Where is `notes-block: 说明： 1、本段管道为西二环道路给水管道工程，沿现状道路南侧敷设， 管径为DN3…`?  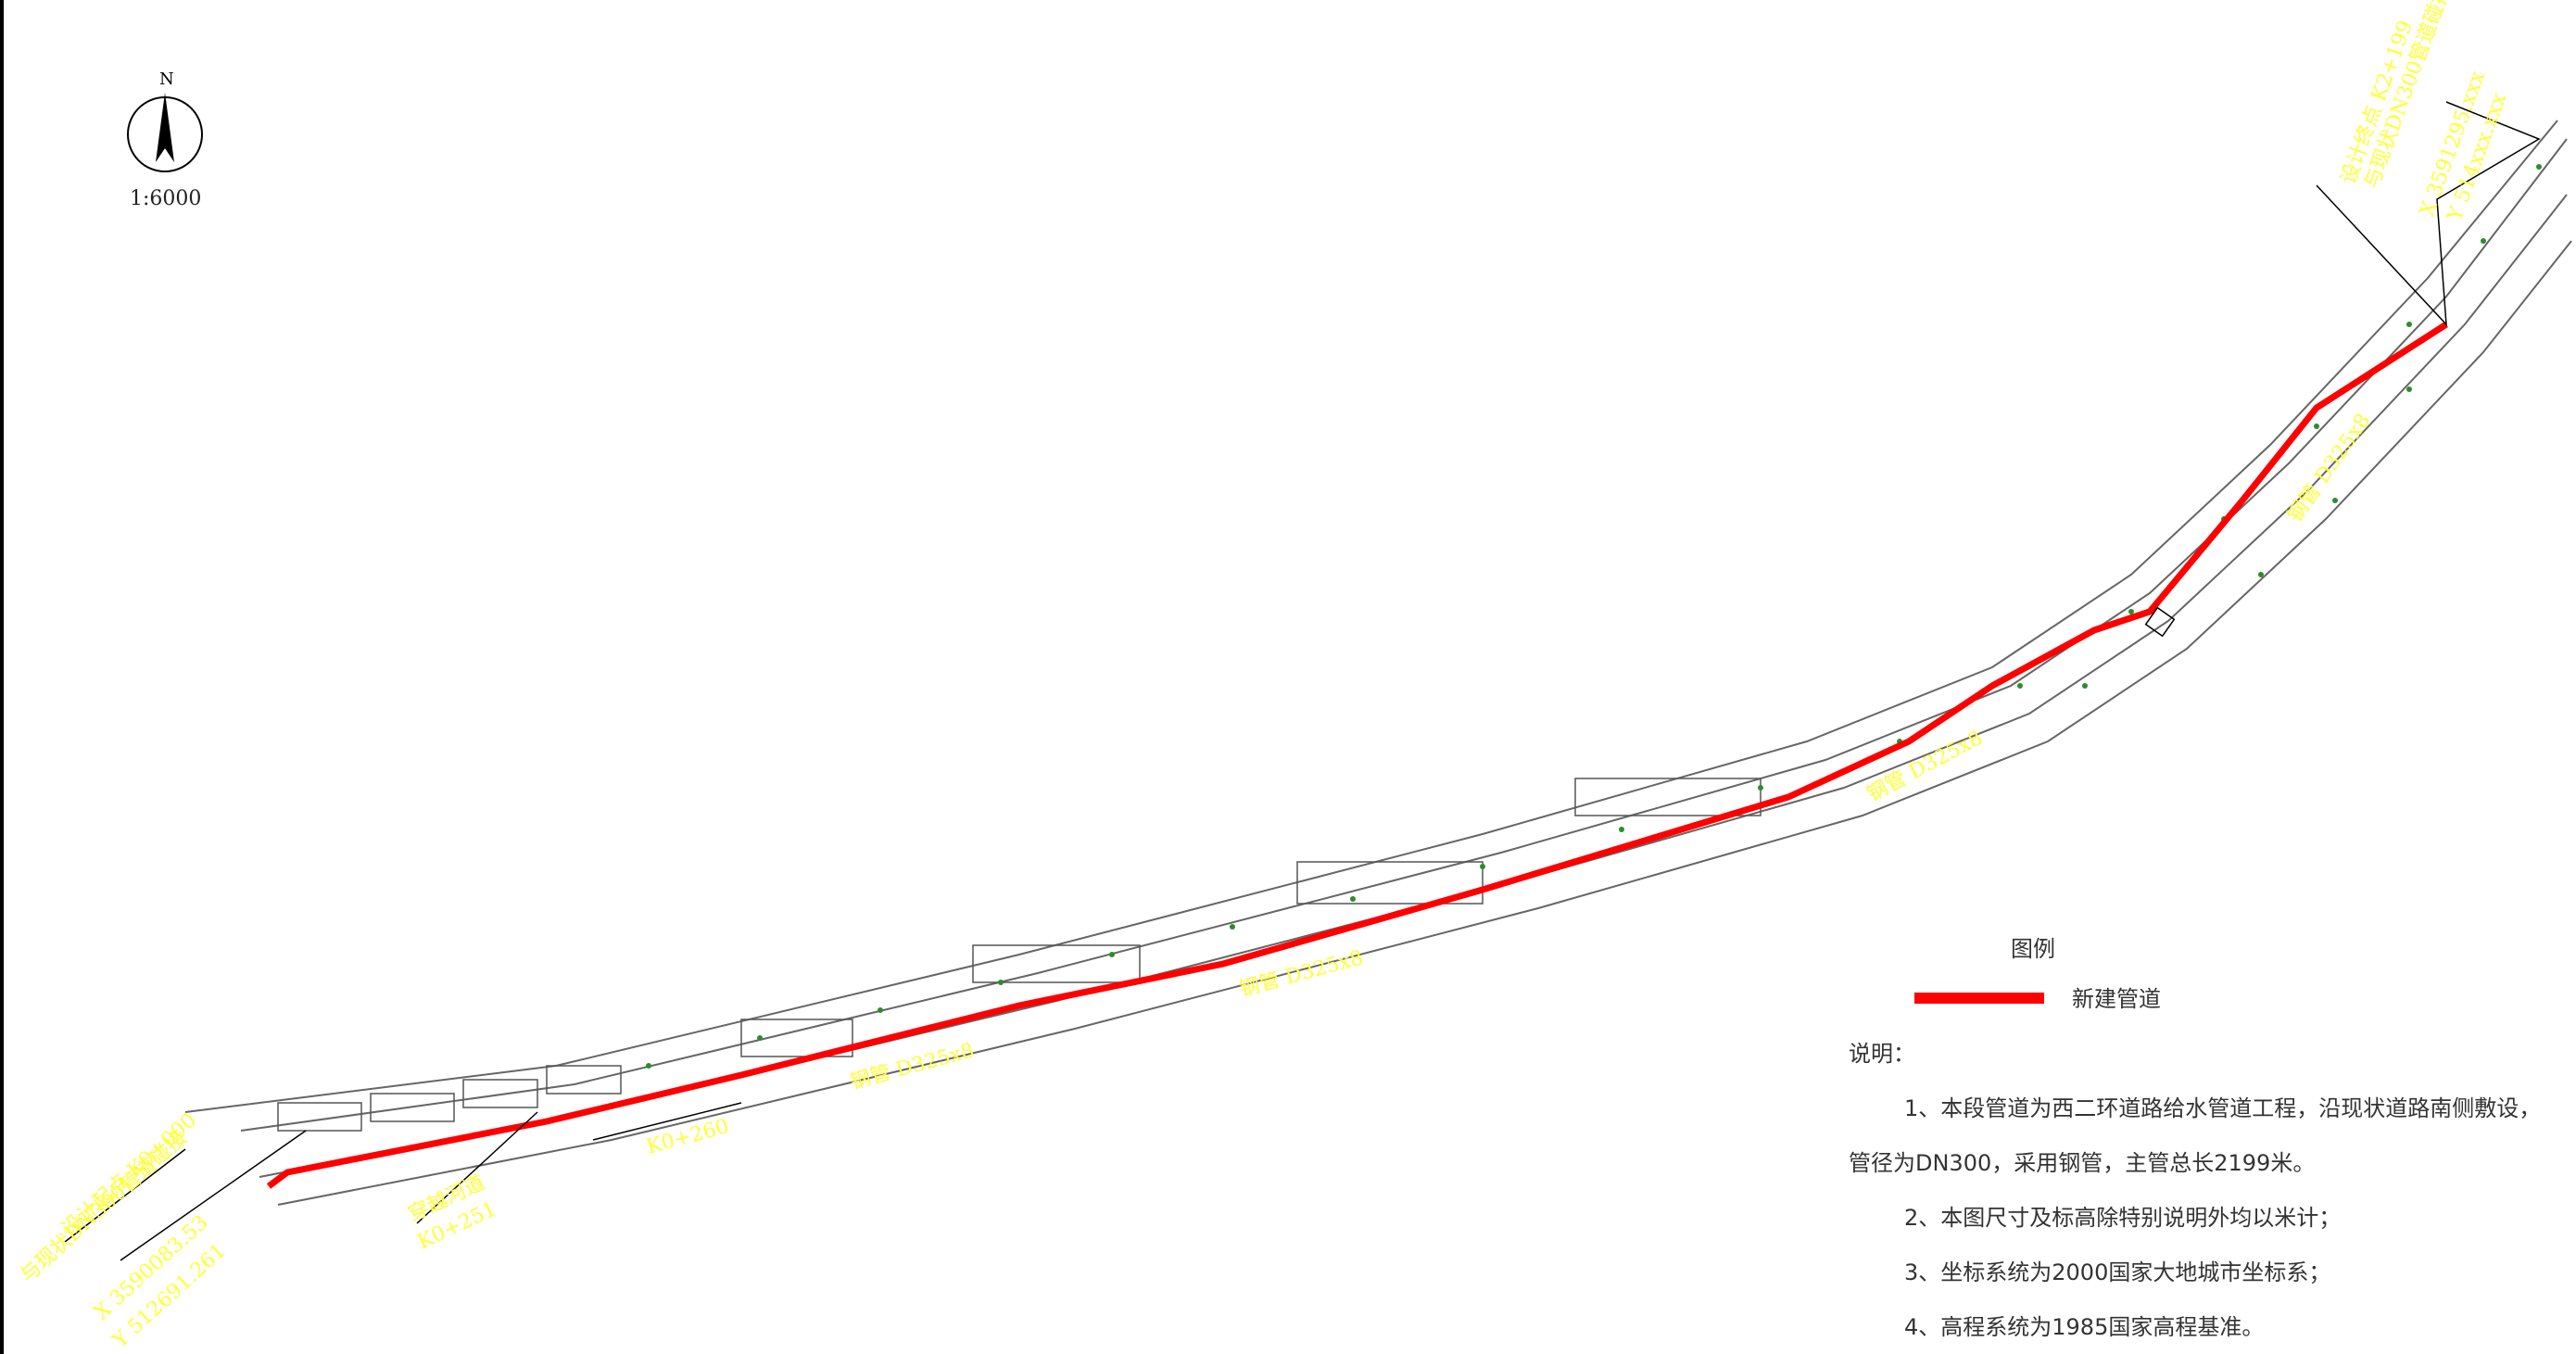 notes-block: 说明： 1、本段管道为西二环道路给水管道工程，沿现状道路南侧敷设， 管径为DN3… is located at coordinates (2195, 1191).